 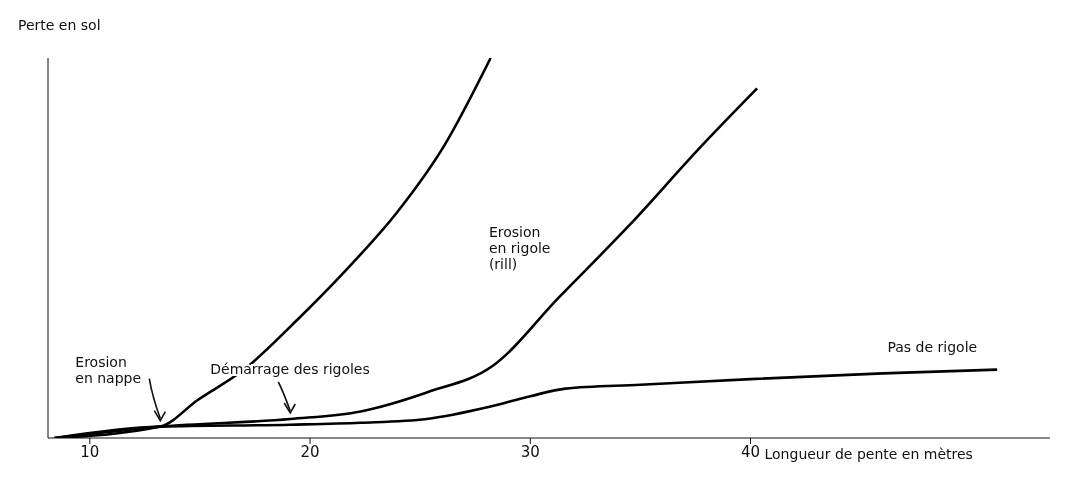 What do you see at coordinates (108, 369) in the screenshot?
I see `annotation: Erosion en nappe` at bounding box center [108, 369].